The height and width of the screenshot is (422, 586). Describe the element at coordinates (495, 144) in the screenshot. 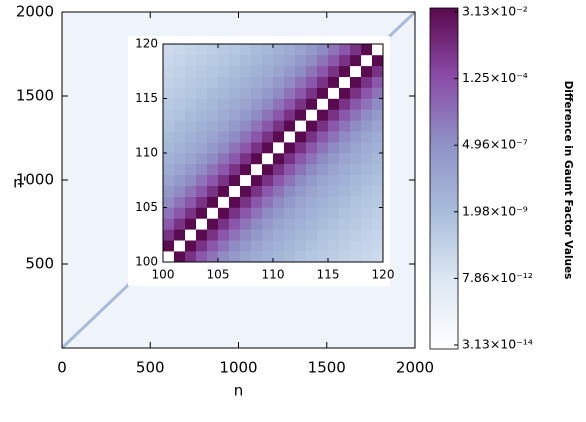

I see `colorbar-tick-label: 4.96×10⁻⁷` at that location.